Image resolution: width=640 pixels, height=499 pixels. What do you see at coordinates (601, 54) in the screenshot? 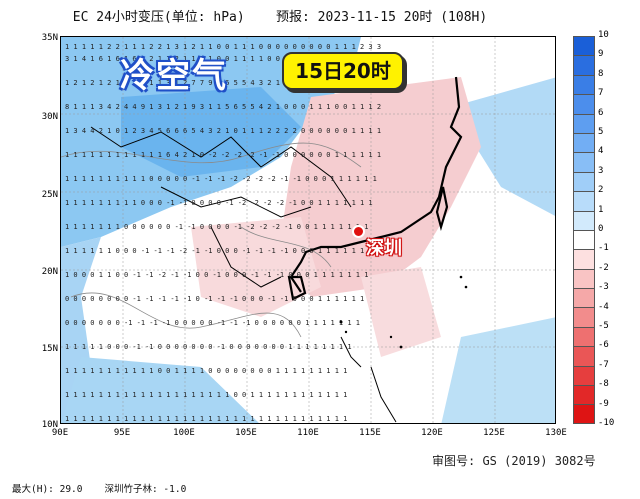
I see `colorbar-label: 9` at bounding box center [601, 54].